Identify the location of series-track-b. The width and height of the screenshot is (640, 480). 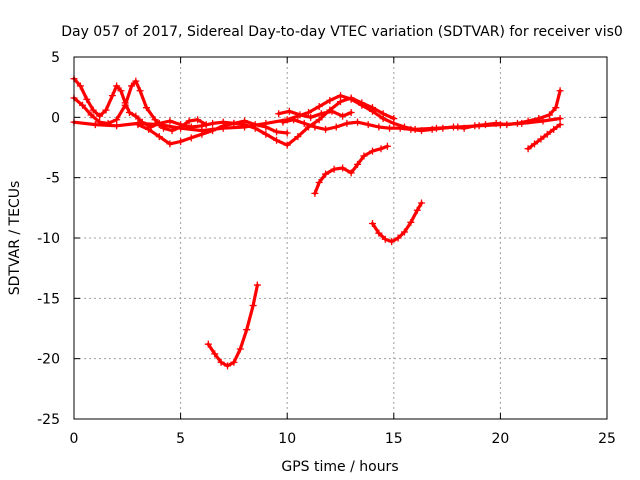
(140, 106).